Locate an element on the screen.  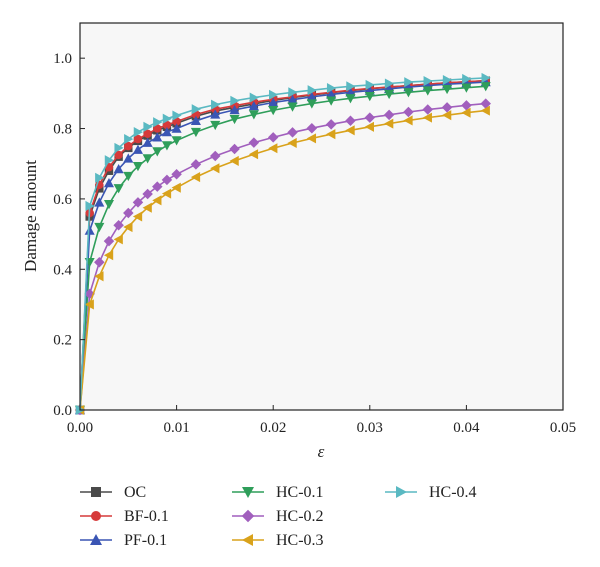
x-tick-label: 0.04 is located at coordinates (466, 428).